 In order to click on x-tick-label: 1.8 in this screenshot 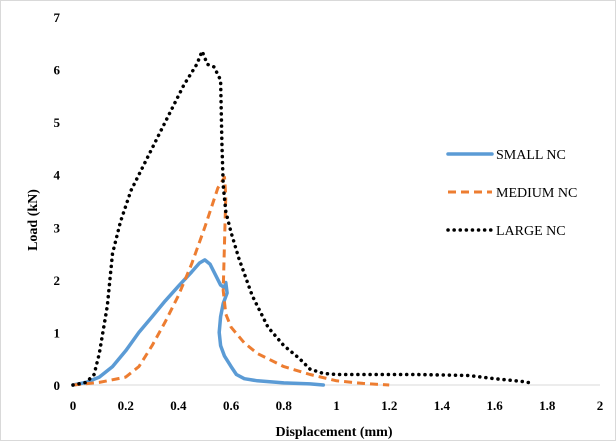, I will do `click(547, 405)`.